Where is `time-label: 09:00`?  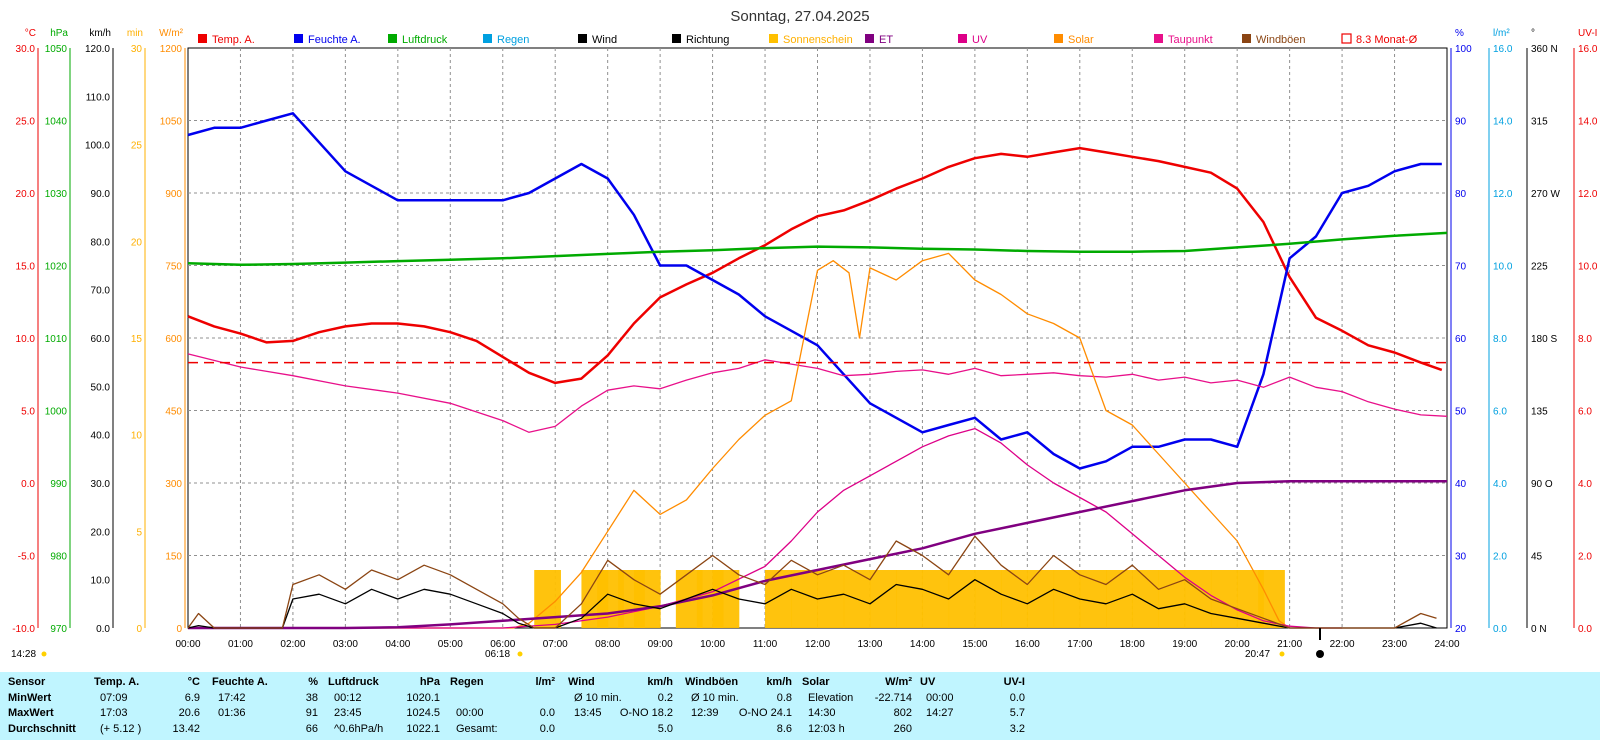 time-label: 09:00 is located at coordinates (660, 644).